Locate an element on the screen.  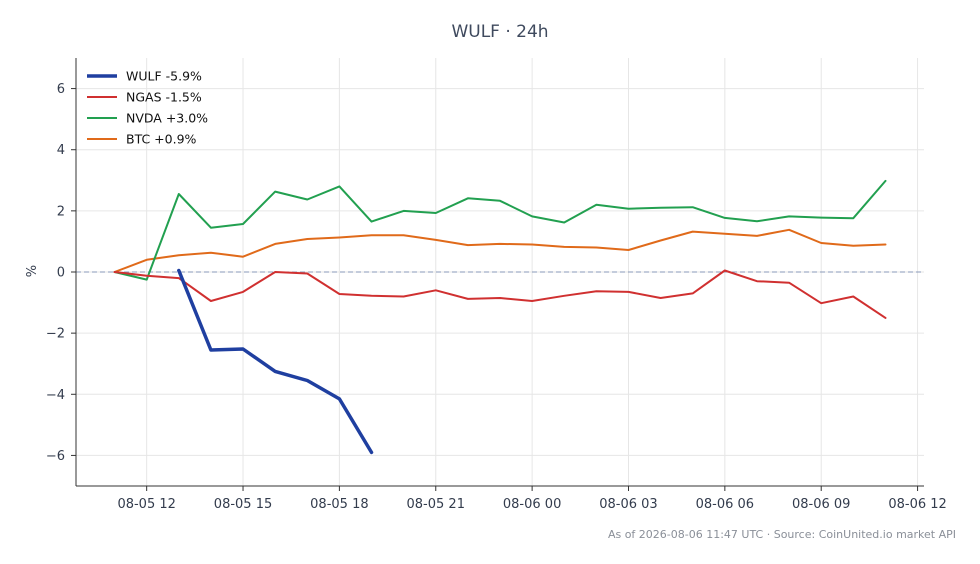
legend-entry: NVDA +3.0% is located at coordinates (167, 118).